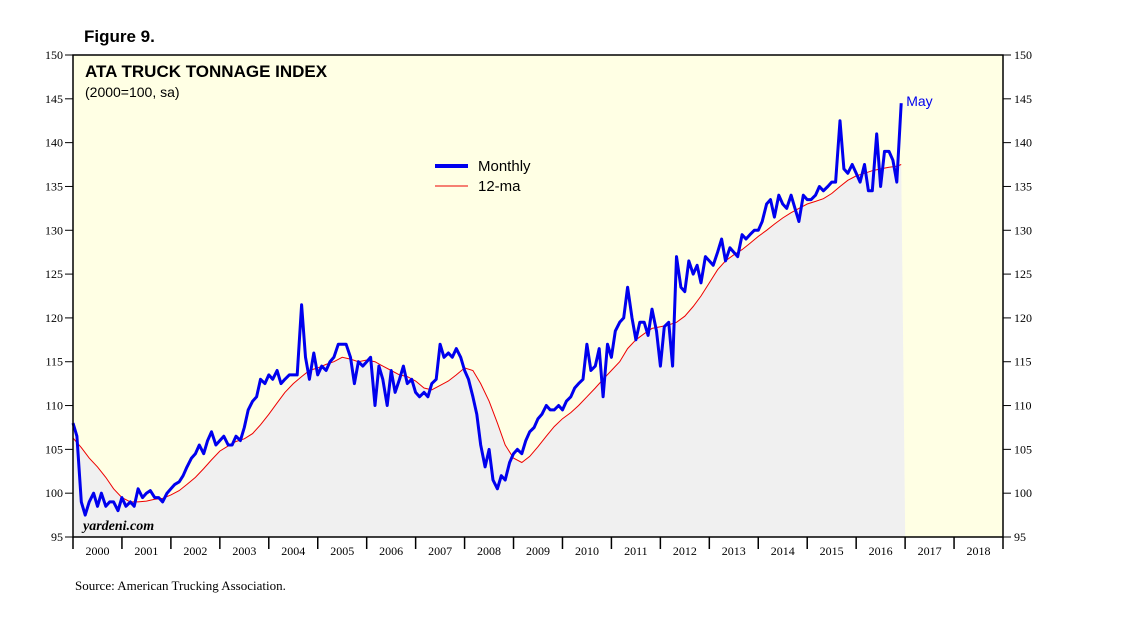 The image size is (1138, 633). What do you see at coordinates (244, 551) in the screenshot?
I see `x-tick-label: 2003` at bounding box center [244, 551].